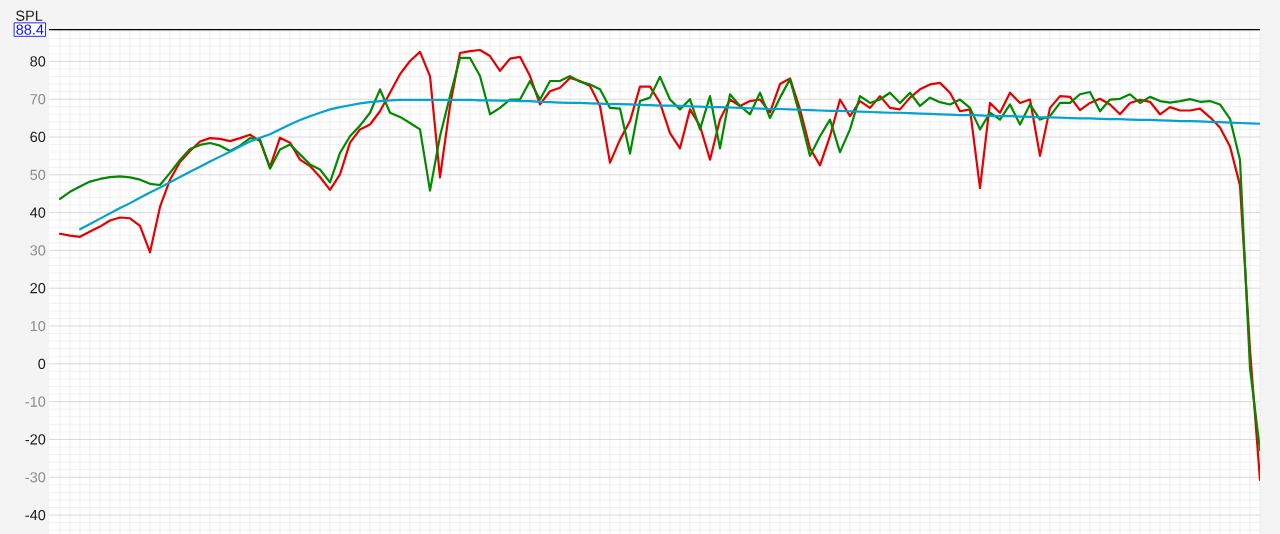 Image resolution: width=1280 pixels, height=534 pixels. Describe the element at coordinates (30, 29) in the screenshot. I see `y-tick-label: 88.4` at that location.